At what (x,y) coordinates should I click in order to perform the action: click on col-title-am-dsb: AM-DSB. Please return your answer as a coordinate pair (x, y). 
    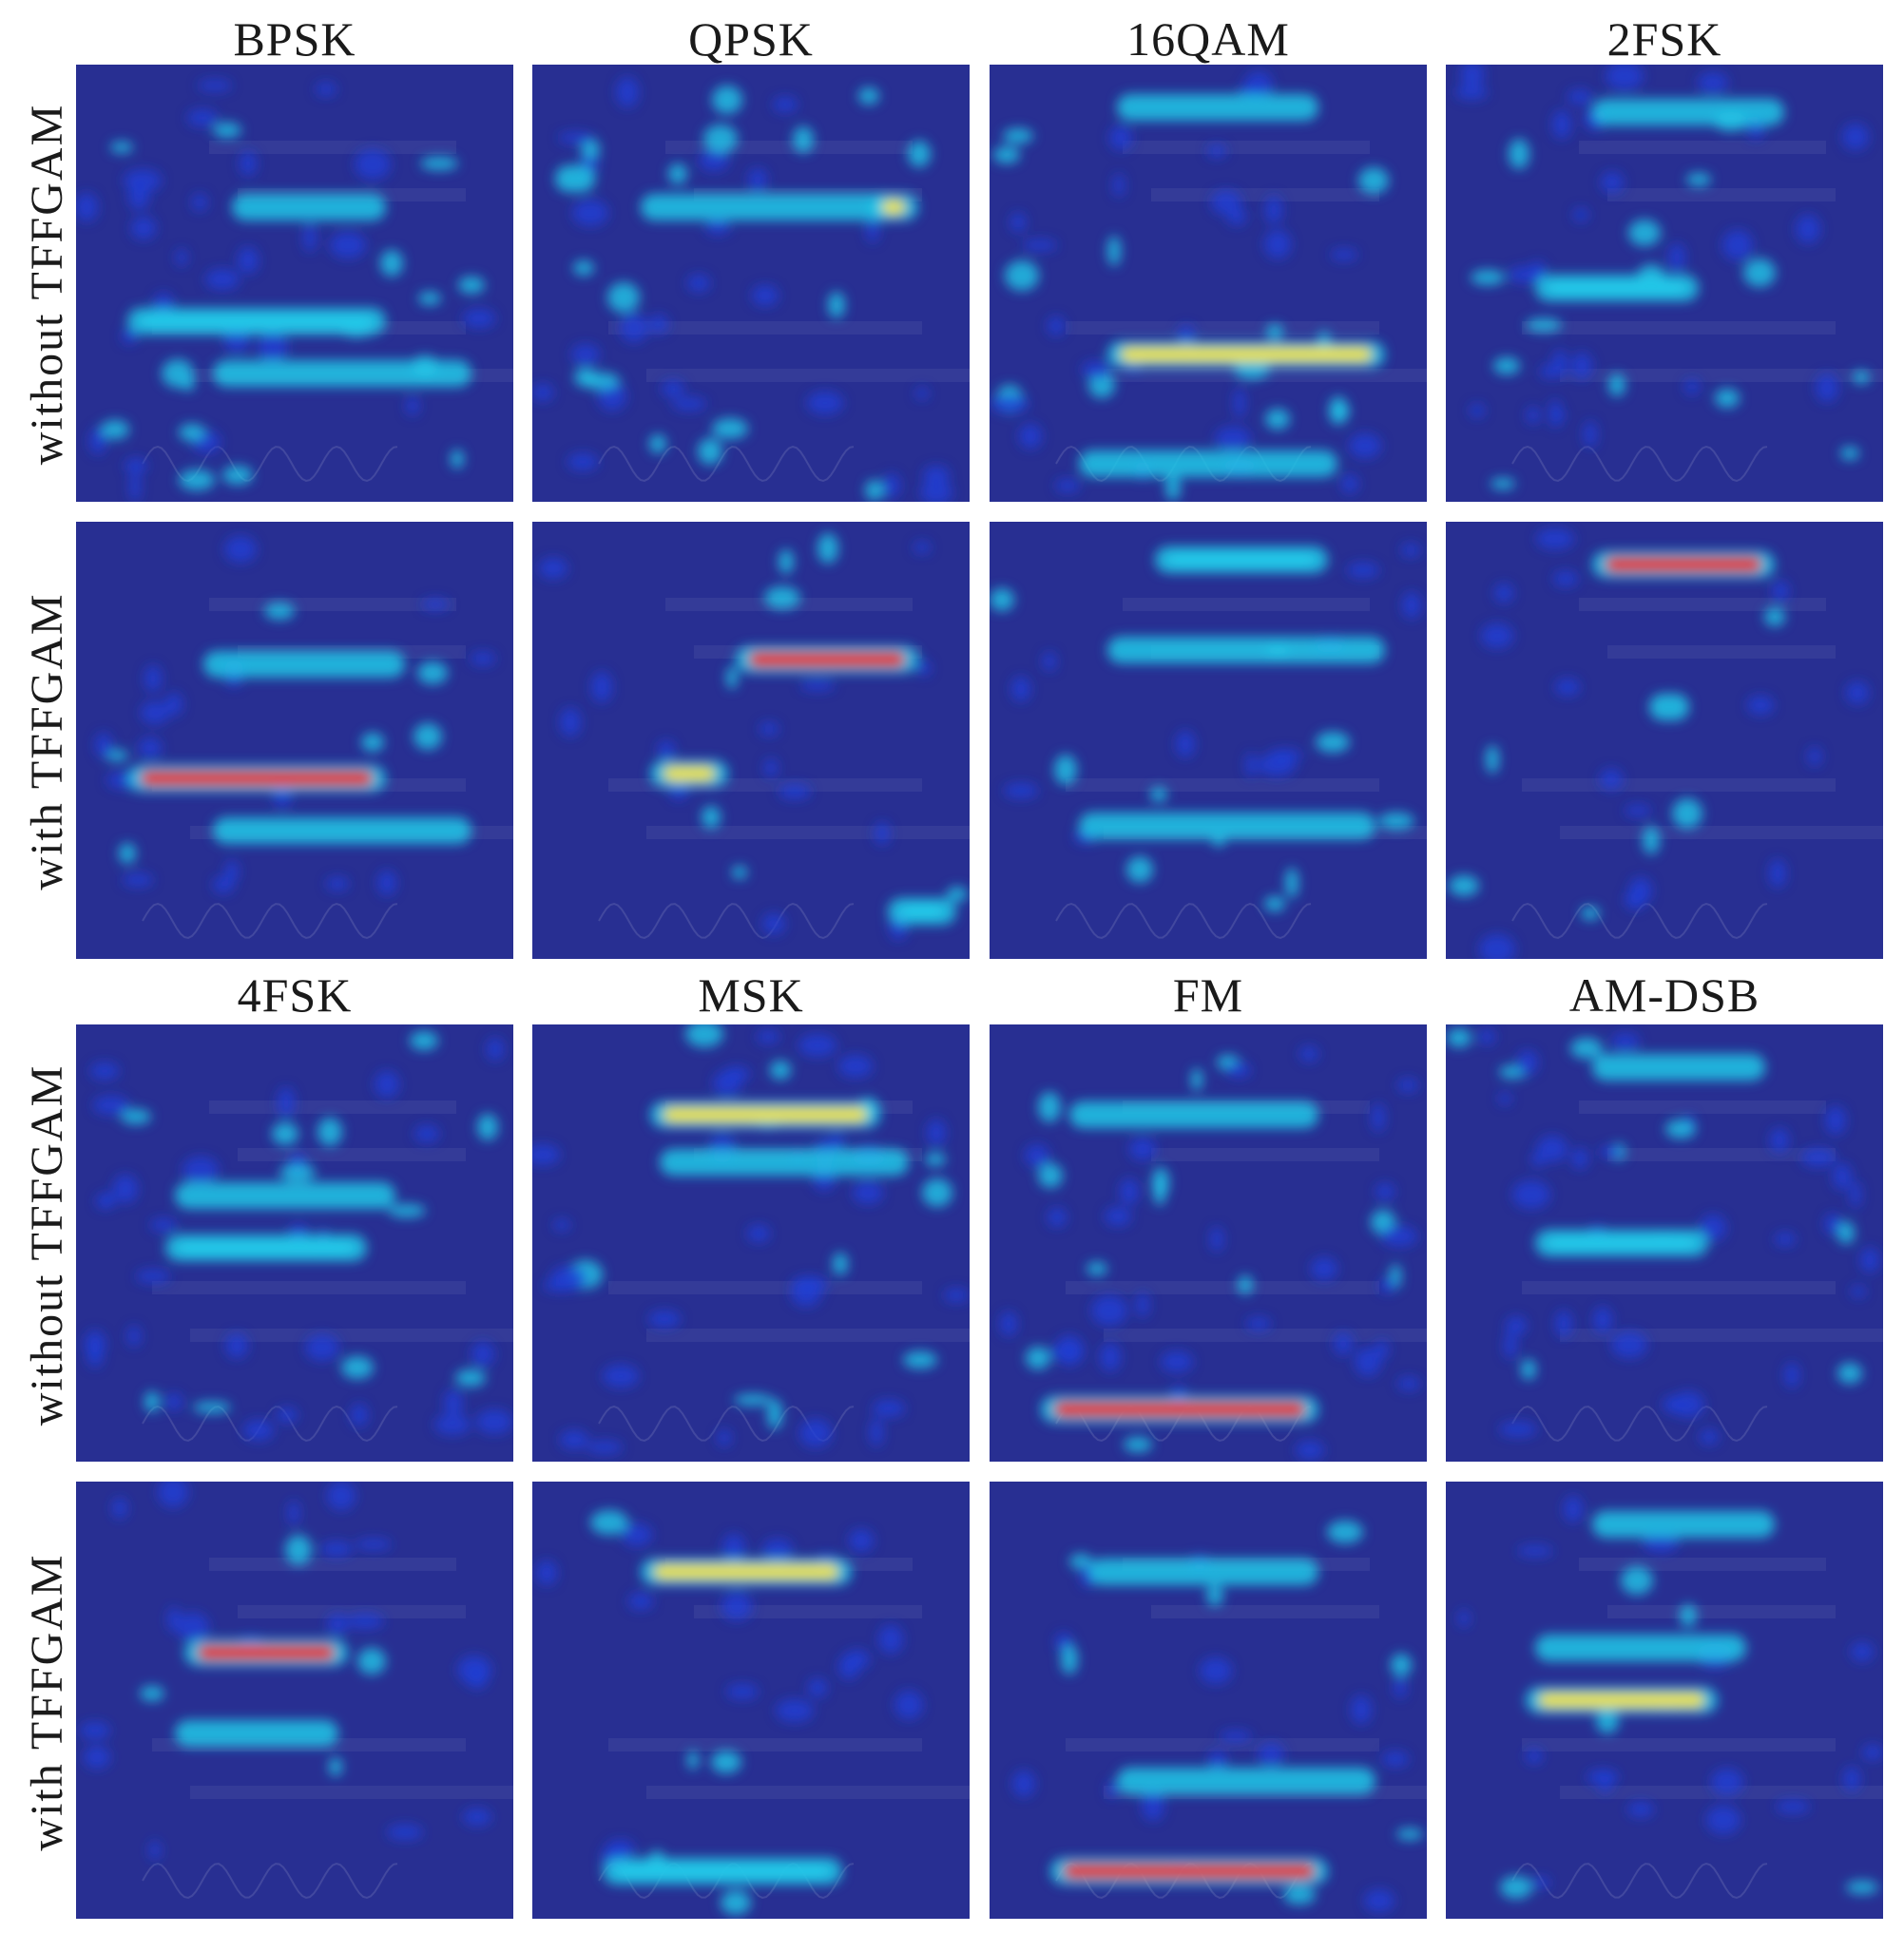
    Looking at the image, I should click on (1664, 995).